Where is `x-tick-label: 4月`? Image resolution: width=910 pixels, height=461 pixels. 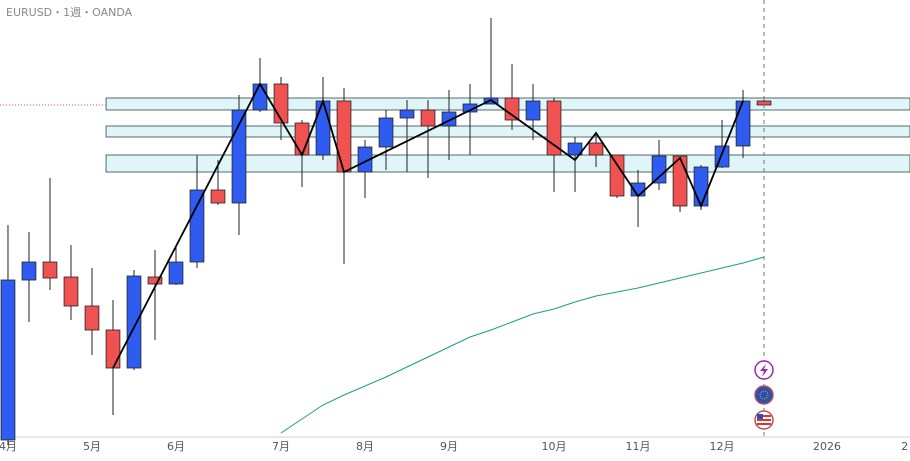
x-tick-label: 4月 is located at coordinates (8, 446).